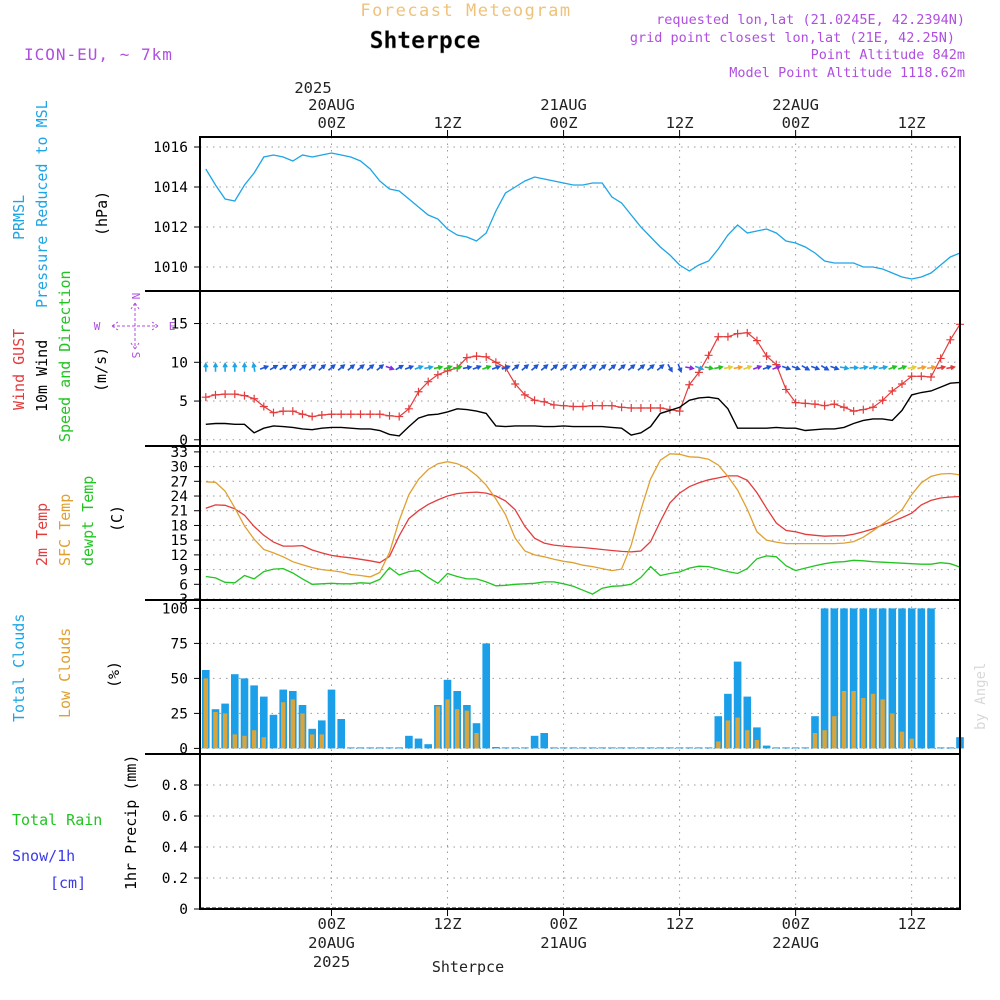 This screenshot has height=1000, width=1000. I want to click on wind-panel: 0 5 10 15, so click(567, 369).